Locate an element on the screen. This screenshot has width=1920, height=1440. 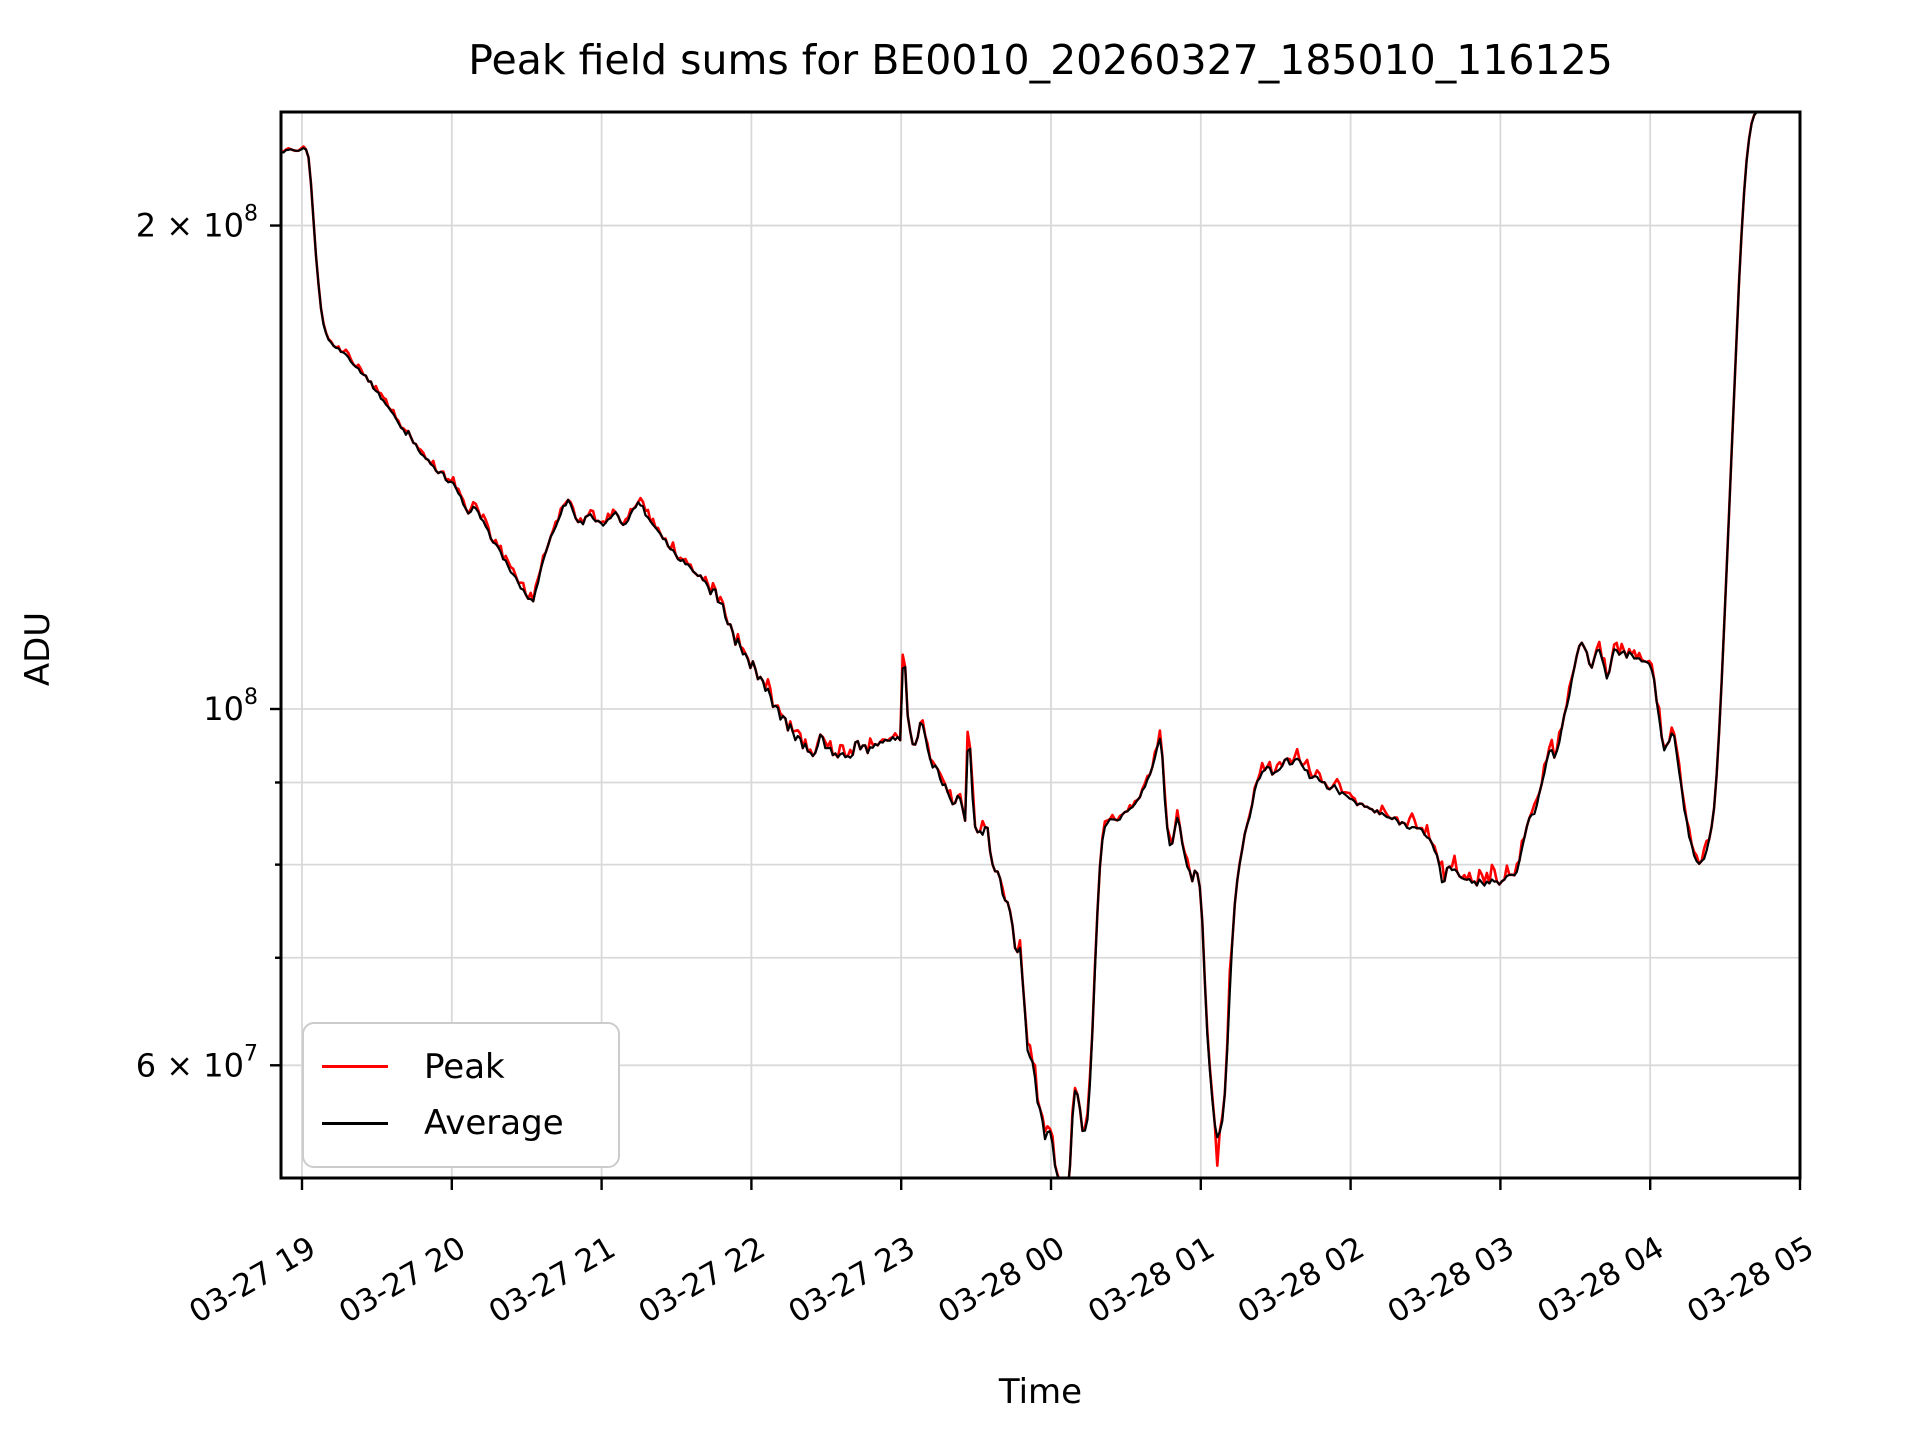
x-tick-label: 03-28 05 is located at coordinates (1750, 1280).